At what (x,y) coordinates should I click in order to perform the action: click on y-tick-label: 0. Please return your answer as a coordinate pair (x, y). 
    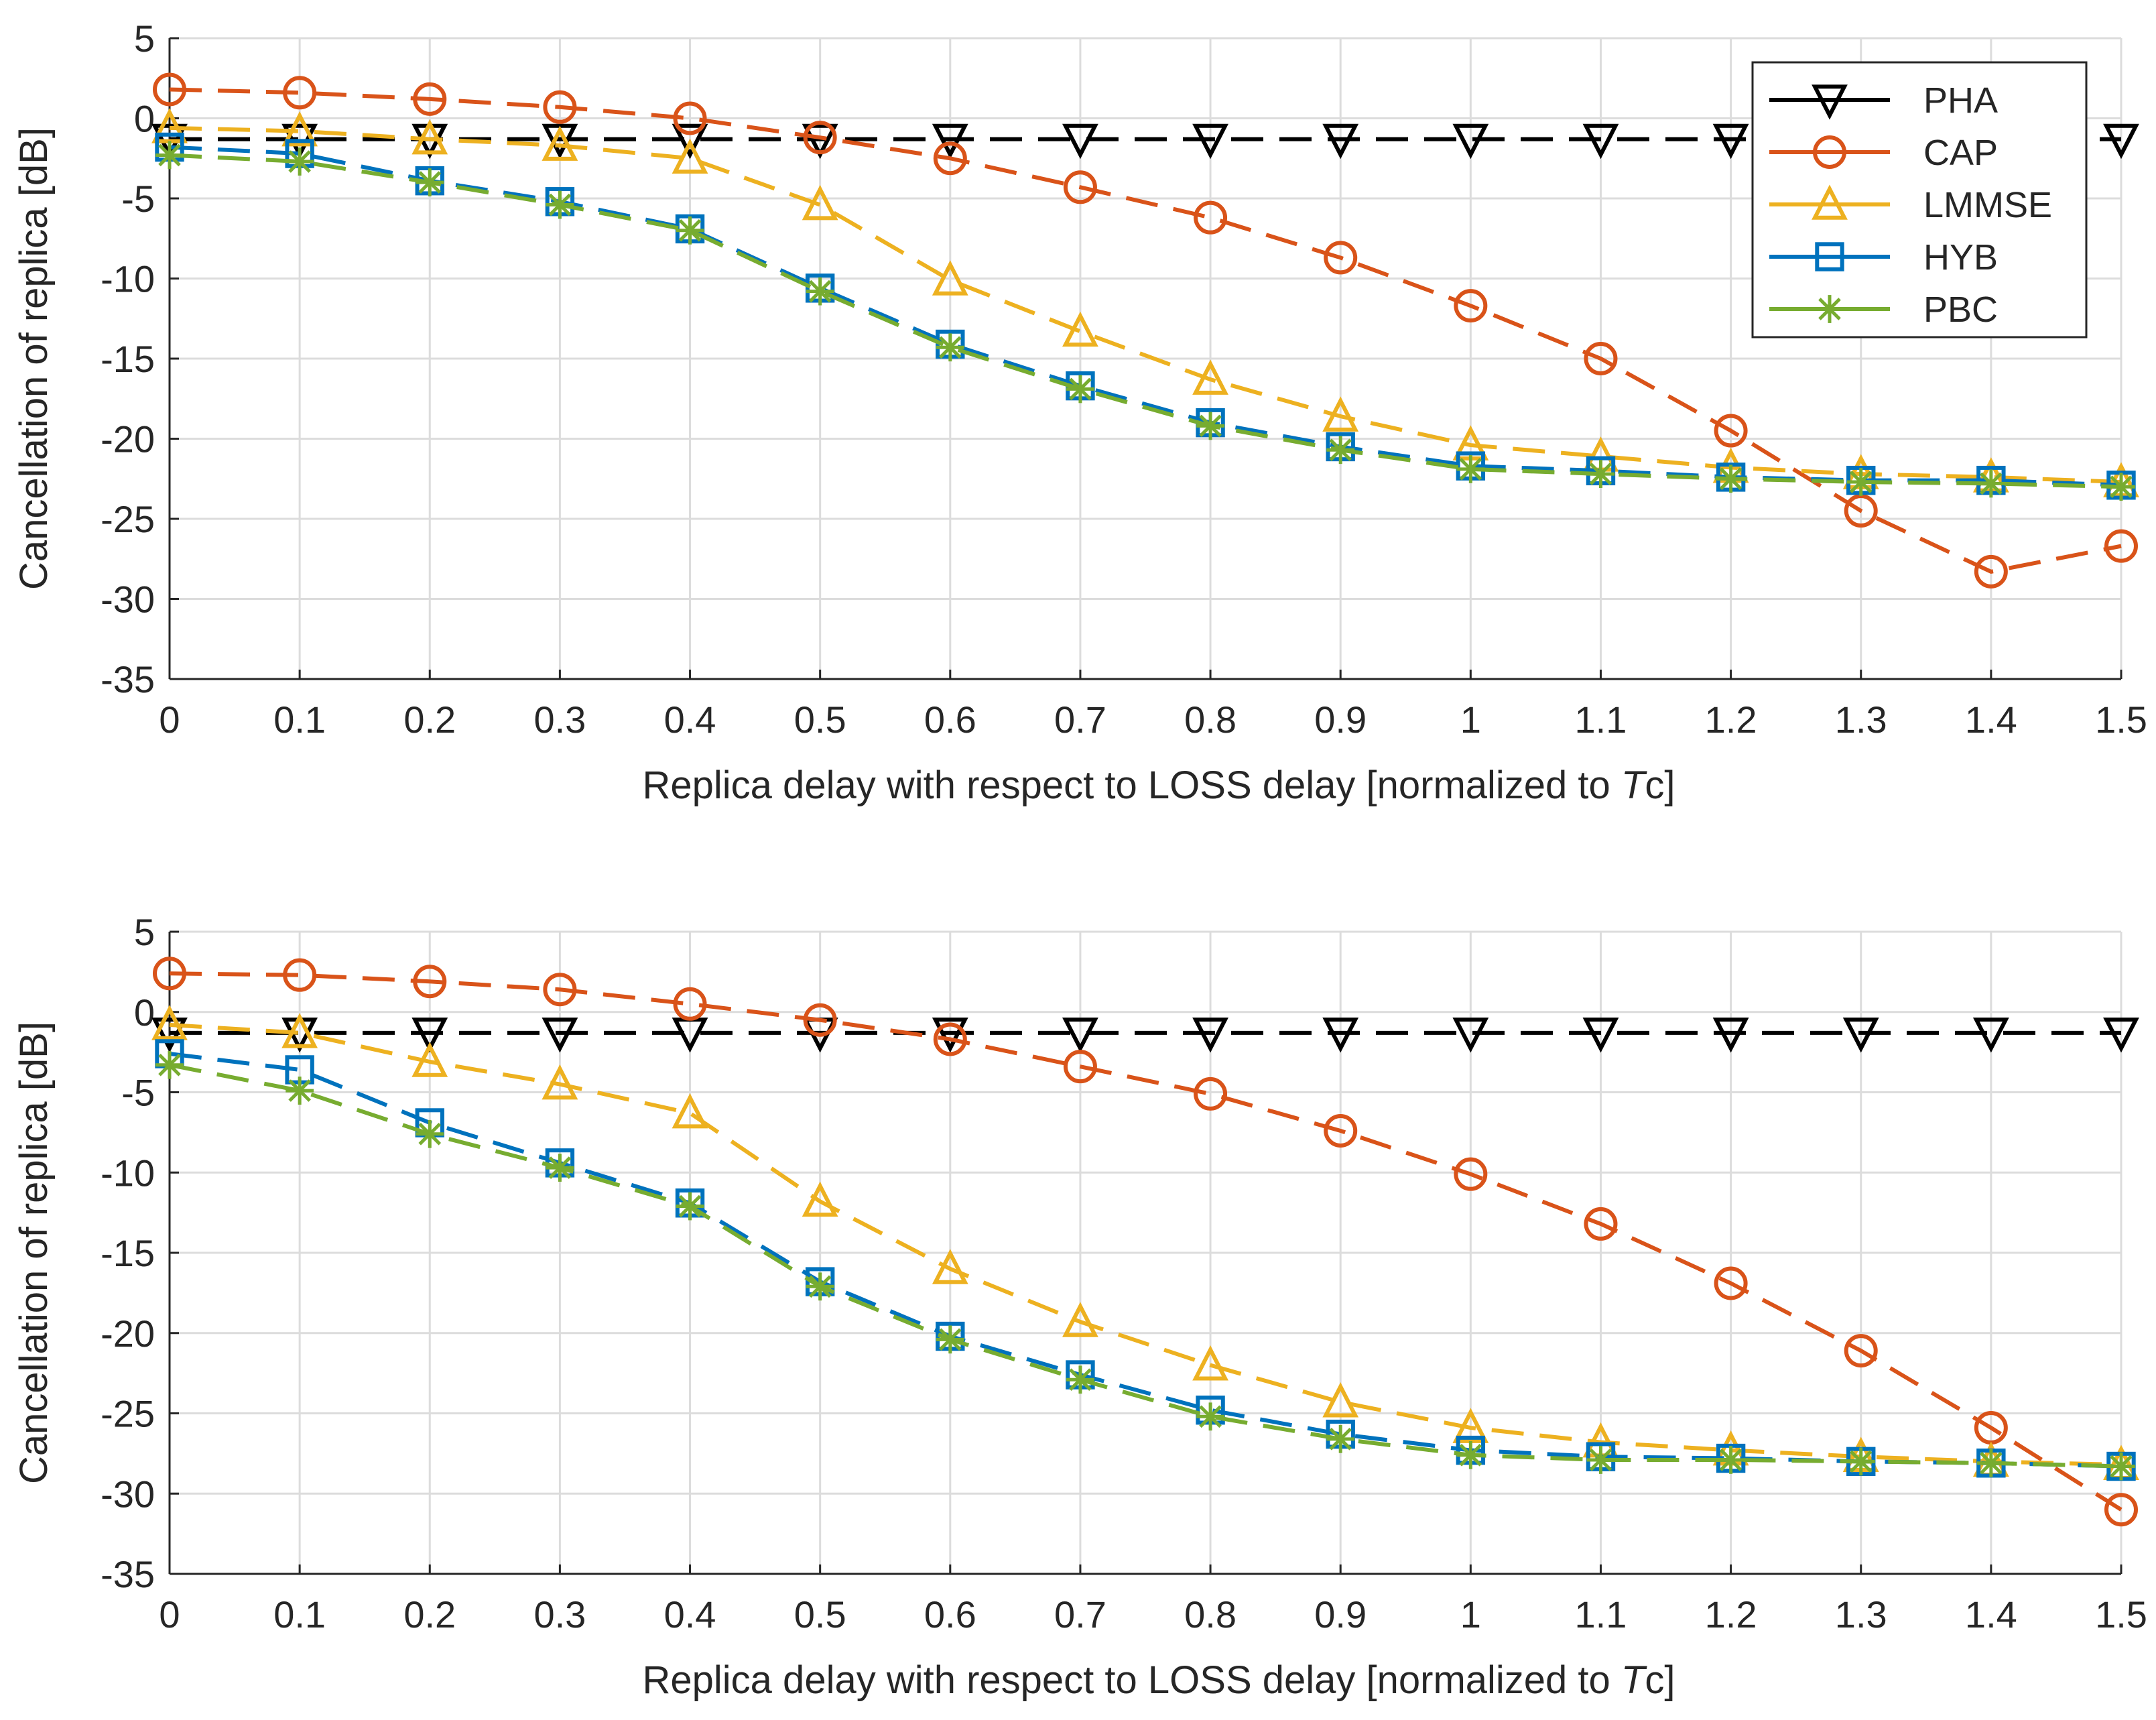
    Looking at the image, I should click on (144, 119).